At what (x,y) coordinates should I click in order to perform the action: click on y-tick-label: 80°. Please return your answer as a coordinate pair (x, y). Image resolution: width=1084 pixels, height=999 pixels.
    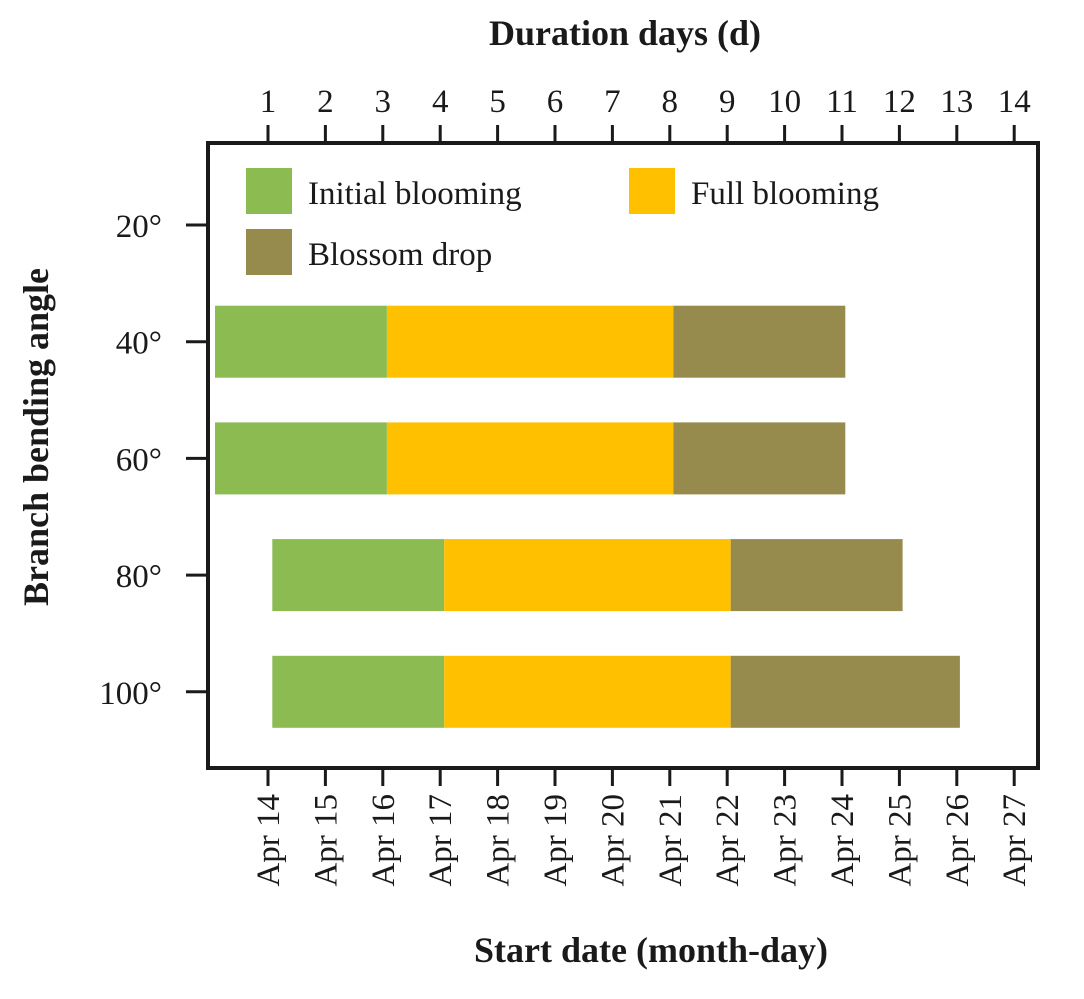
    Looking at the image, I should click on (139, 577).